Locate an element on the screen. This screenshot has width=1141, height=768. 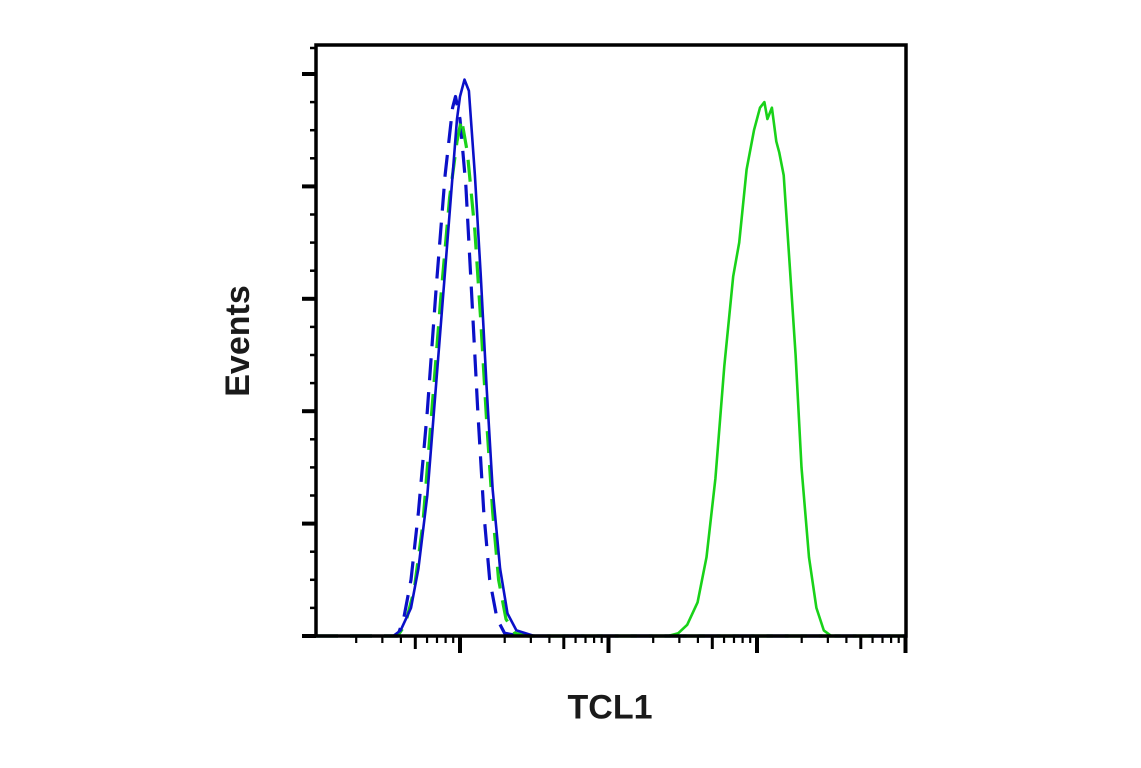
x-axis-label: TCL1 is located at coordinates (610, 707).